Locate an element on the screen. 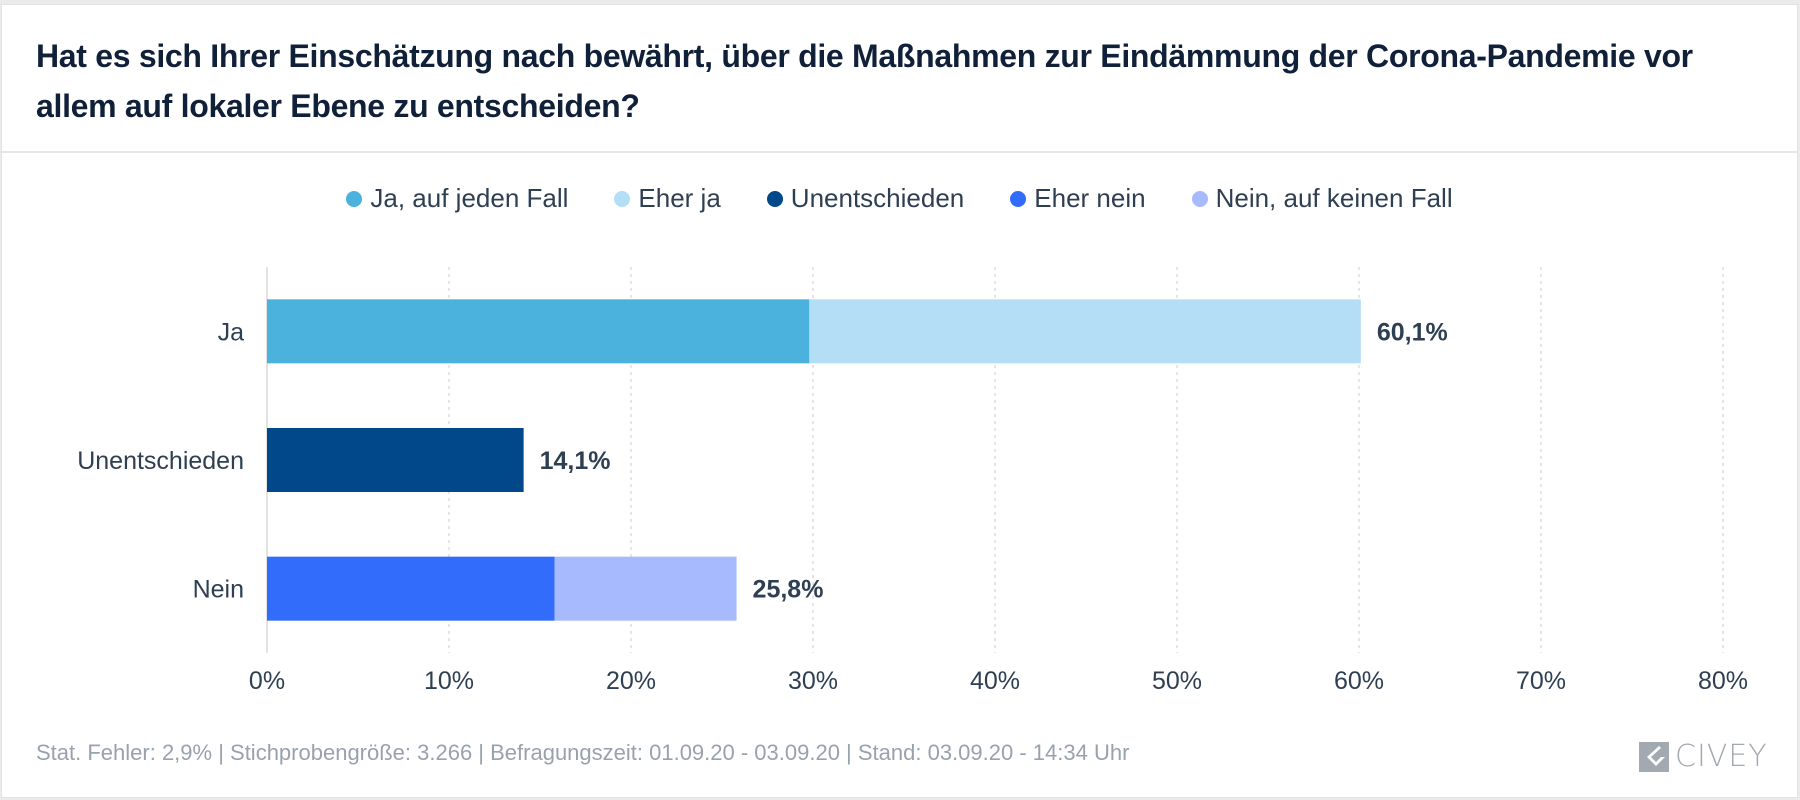  x-tick-label: 40% is located at coordinates (995, 681).